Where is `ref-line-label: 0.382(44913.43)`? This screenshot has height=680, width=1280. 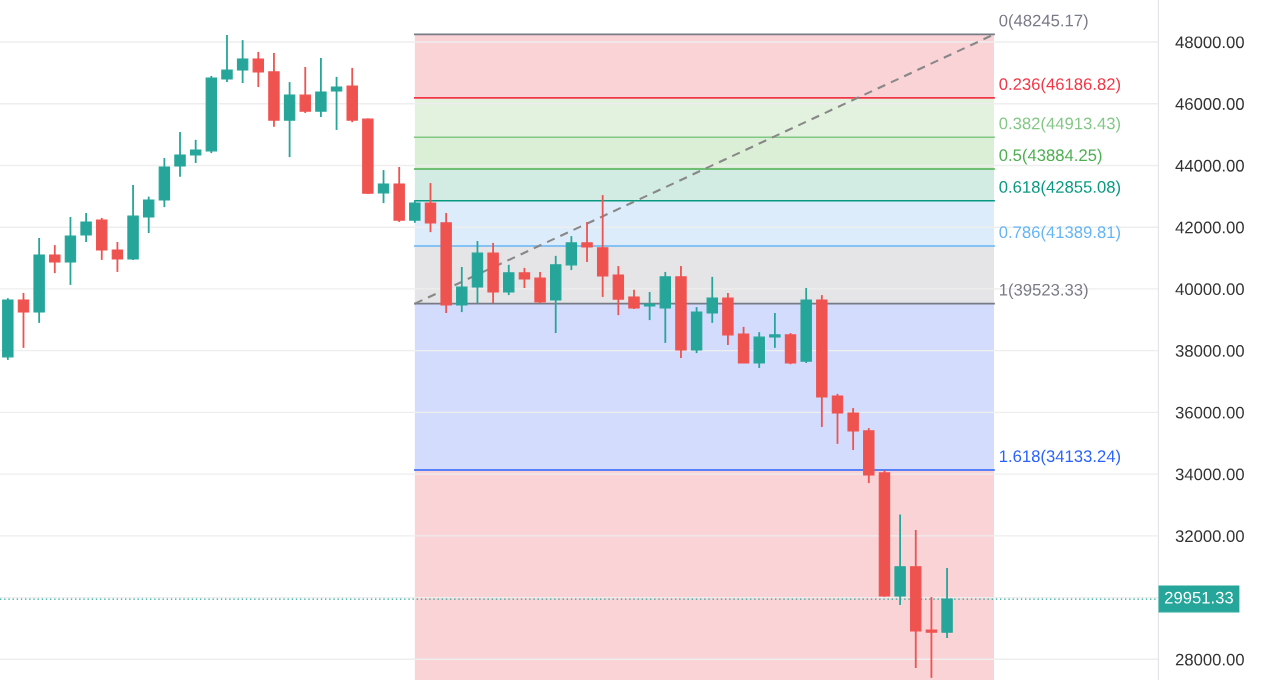 ref-line-label: 0.382(44913.43) is located at coordinates (1060, 125).